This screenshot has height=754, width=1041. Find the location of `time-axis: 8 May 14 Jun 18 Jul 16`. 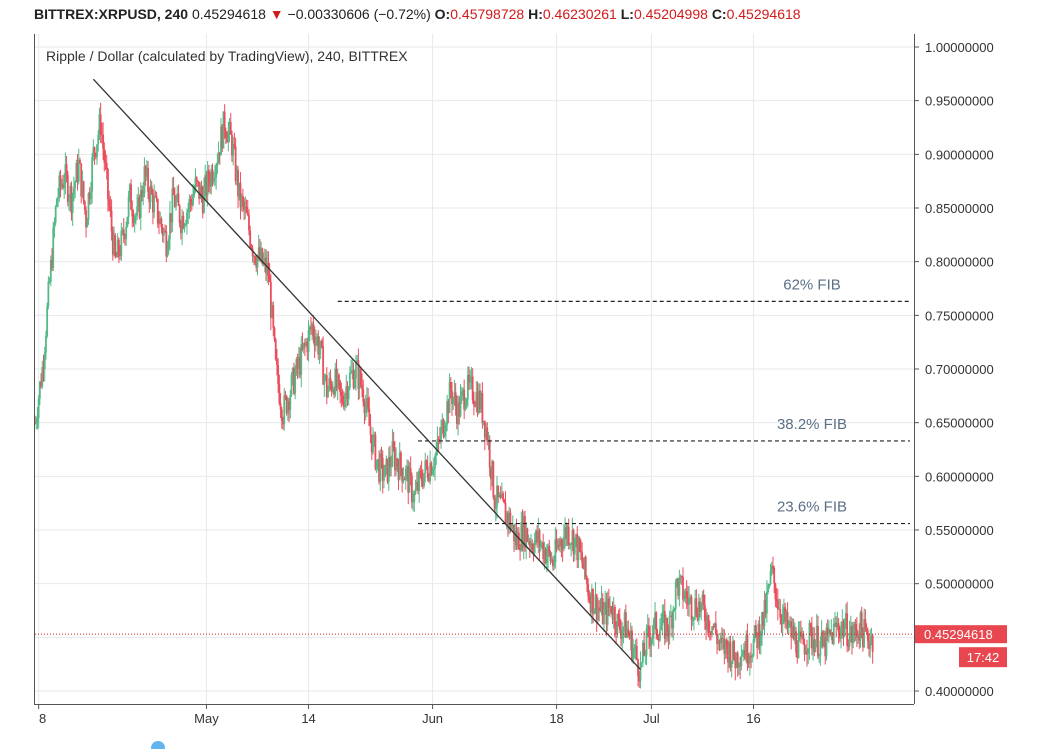

time-axis: 8 May 14 Jun 18 Jul 16 is located at coordinates (399, 715).